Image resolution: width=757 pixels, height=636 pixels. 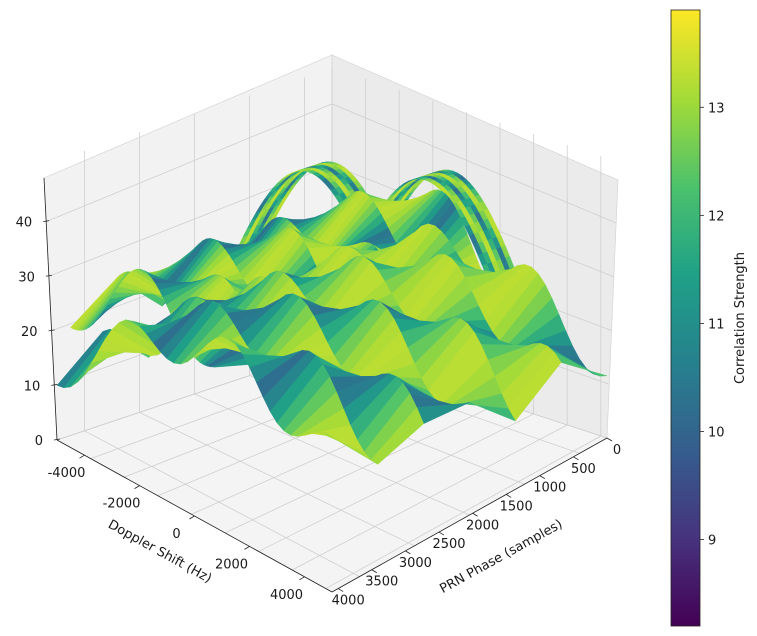 What do you see at coordinates (549, 488) in the screenshot?
I see `y-tick-label: 1000` at bounding box center [549, 488].